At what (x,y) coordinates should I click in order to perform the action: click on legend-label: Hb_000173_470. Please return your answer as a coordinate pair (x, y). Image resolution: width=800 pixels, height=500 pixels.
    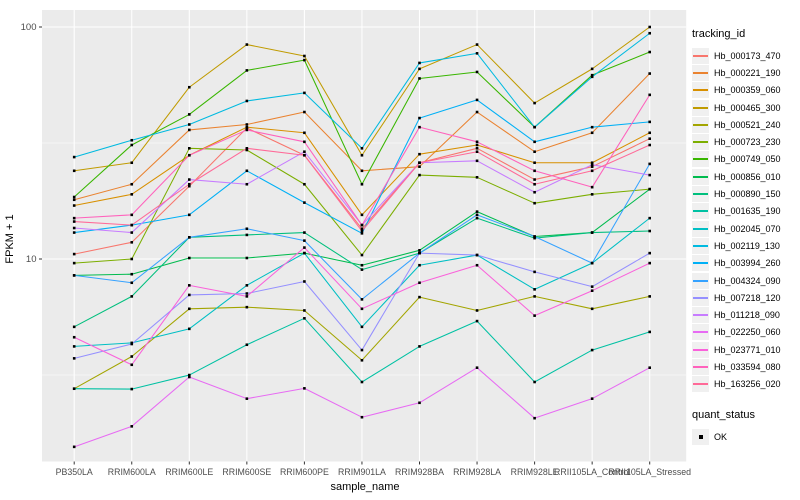
    Looking at the image, I should click on (747, 55).